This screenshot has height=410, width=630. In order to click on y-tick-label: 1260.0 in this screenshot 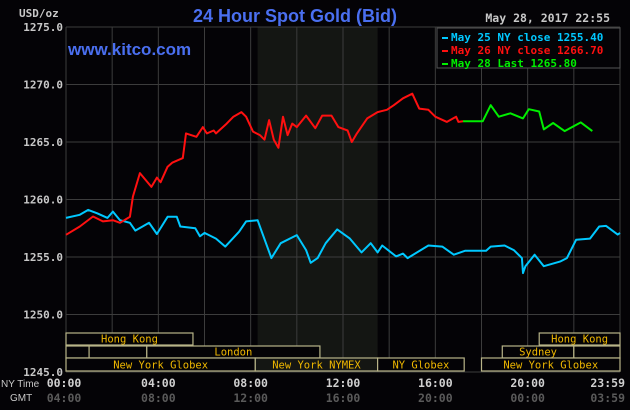, I will do `click(43, 200)`.